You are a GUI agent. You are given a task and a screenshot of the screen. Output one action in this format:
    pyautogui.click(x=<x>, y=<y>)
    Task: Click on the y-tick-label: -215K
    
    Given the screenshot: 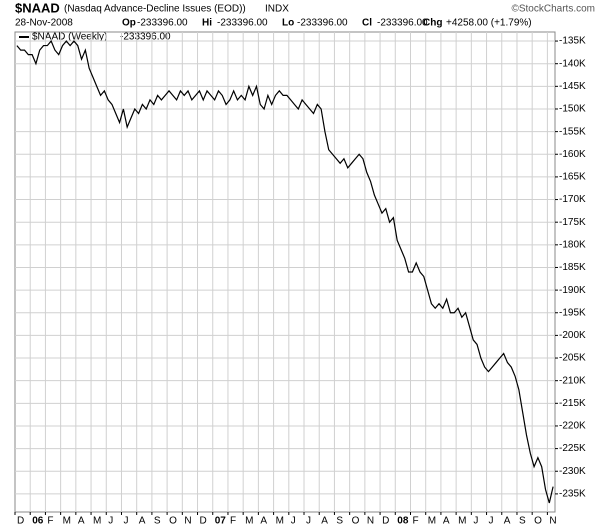 What is the action you would take?
    pyautogui.click(x=572, y=403)
    